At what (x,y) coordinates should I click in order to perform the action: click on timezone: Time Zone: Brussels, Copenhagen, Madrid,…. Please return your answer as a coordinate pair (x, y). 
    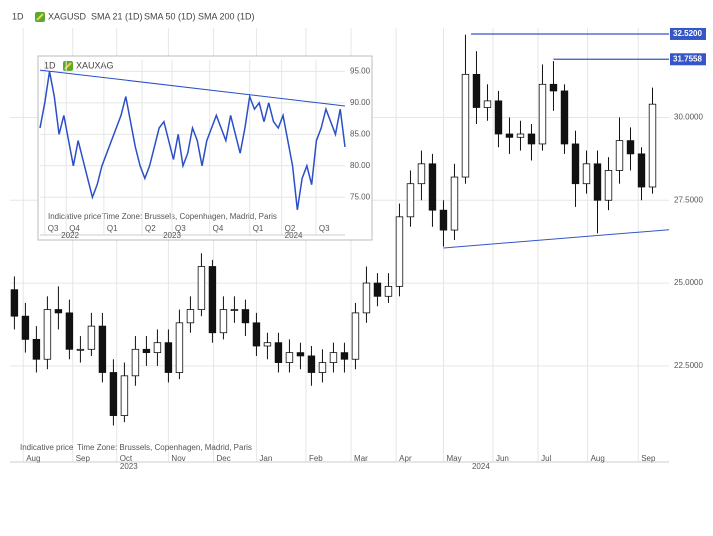
    Looking at the image, I should click on (164, 447).